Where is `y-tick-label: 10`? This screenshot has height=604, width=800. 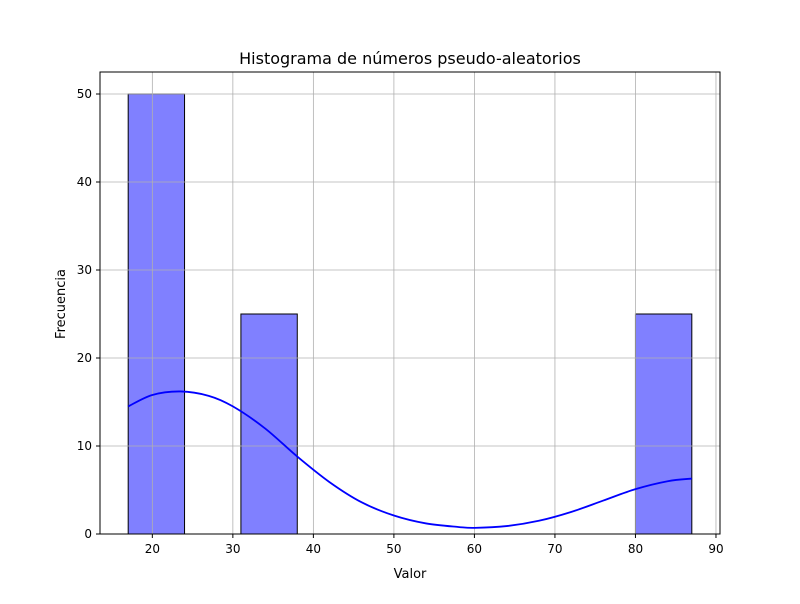
y-tick-label: 10 is located at coordinates (84, 446).